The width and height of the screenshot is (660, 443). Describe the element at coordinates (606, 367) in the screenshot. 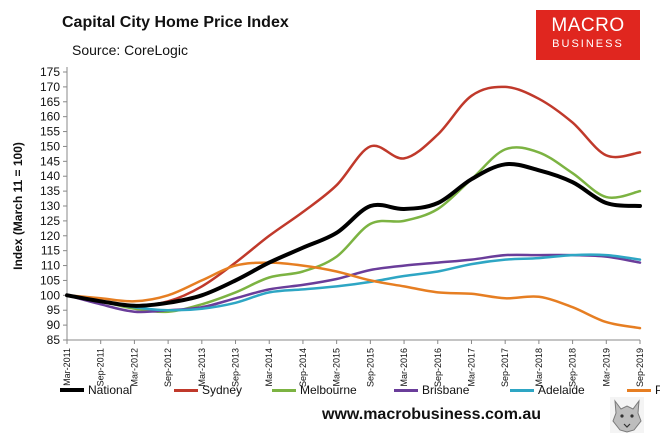

I see `x-tick-label: Mar-2019` at that location.